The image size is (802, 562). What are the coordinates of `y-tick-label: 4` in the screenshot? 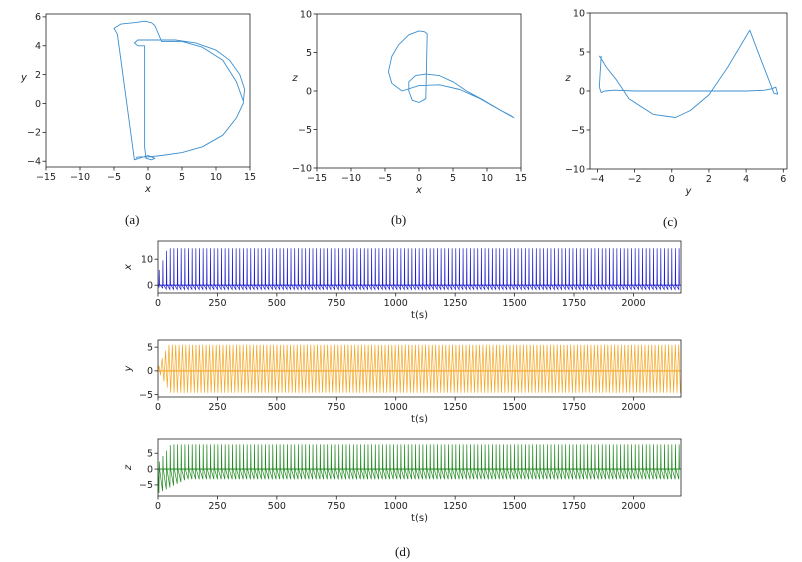 It's located at (38, 46).